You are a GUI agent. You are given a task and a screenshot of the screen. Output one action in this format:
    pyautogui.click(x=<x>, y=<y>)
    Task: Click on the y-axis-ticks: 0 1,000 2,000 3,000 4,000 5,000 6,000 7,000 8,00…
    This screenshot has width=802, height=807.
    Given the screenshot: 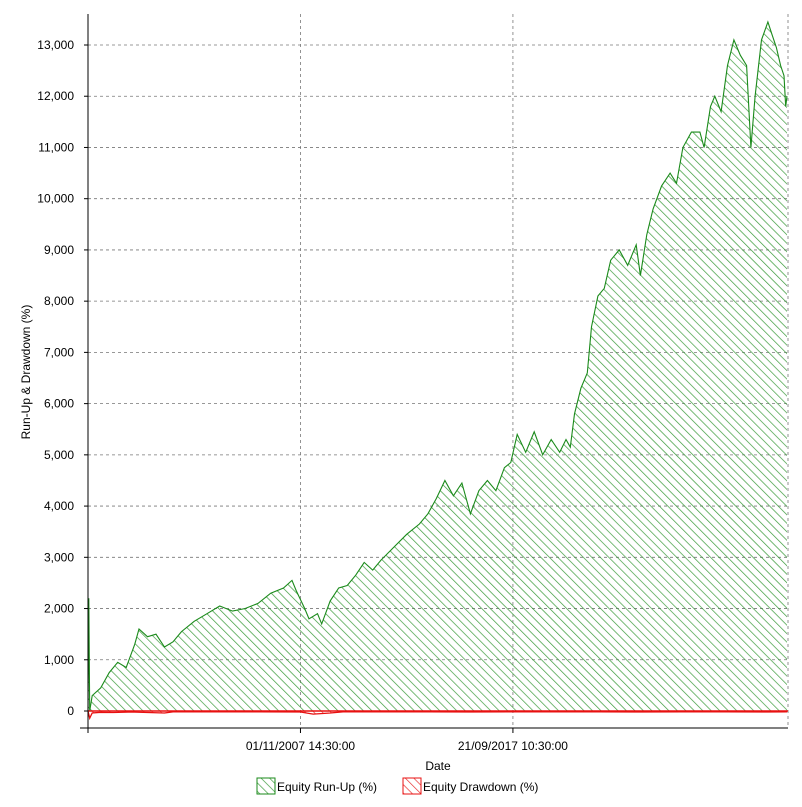 What is the action you would take?
    pyautogui.click(x=62, y=378)
    